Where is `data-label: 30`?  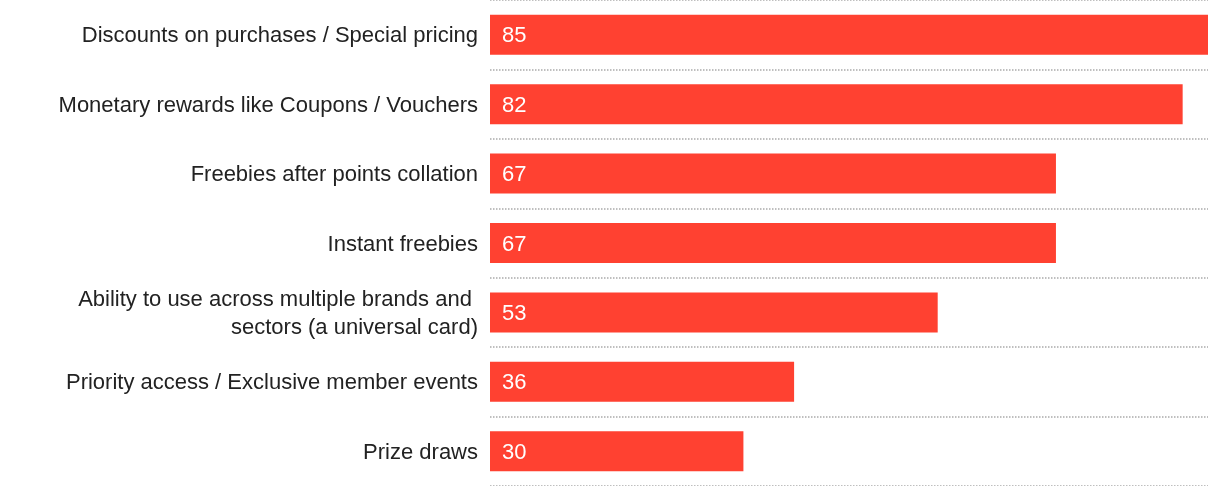 data-label: 30 is located at coordinates (514, 451).